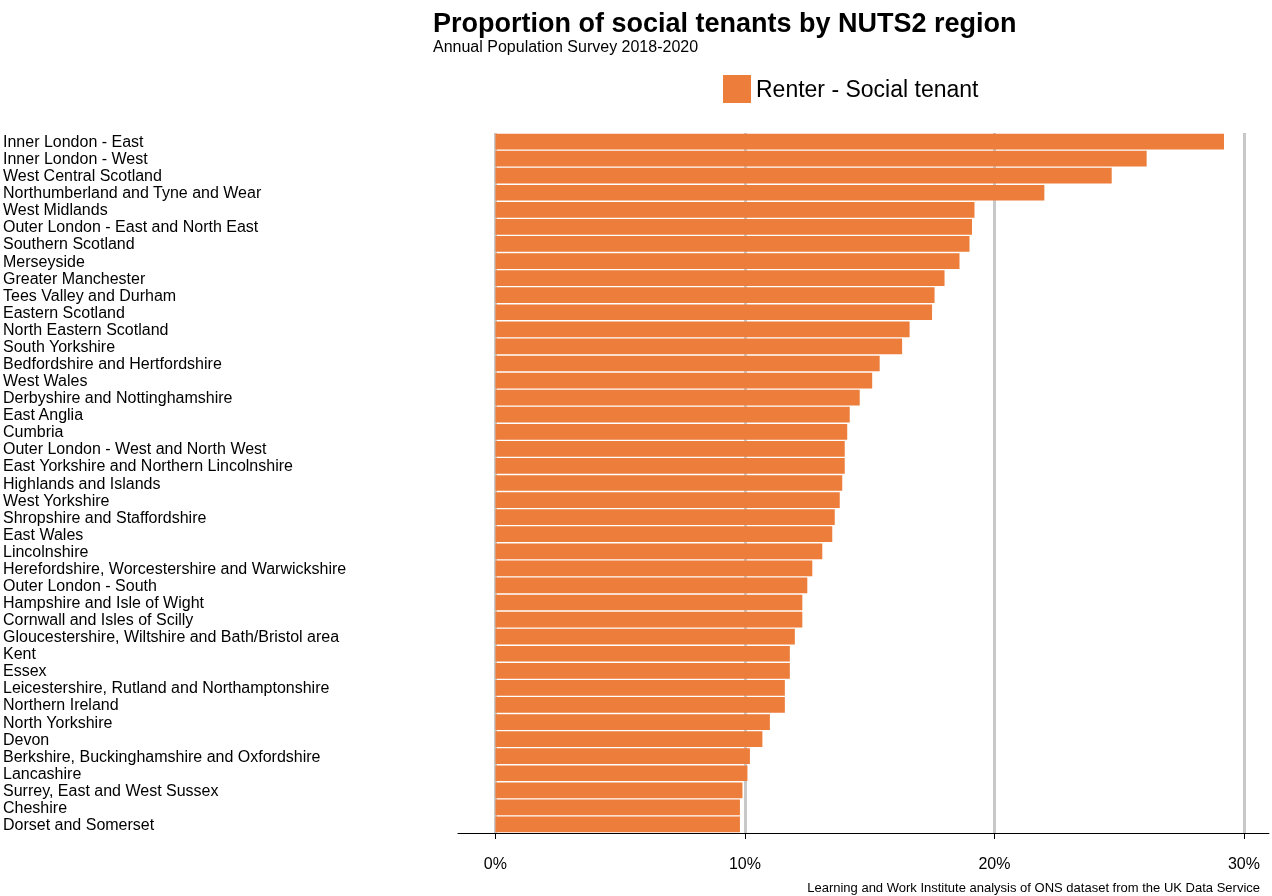 This screenshot has width=1272, height=896. I want to click on y-tick-label: Derbyshire and Nottinghamshire, so click(118, 398).